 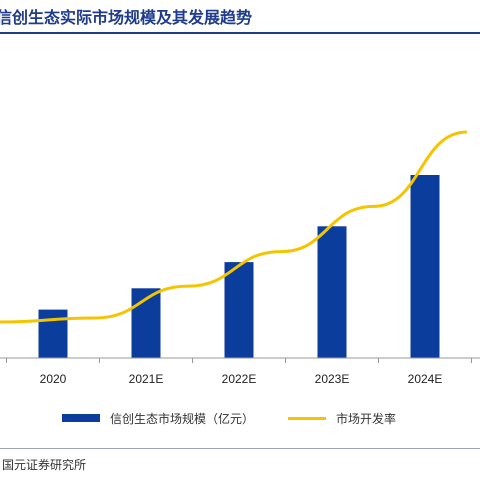 What do you see at coordinates (307, 418) in the screenshot?
I see `legend-swatch-line` at bounding box center [307, 418].